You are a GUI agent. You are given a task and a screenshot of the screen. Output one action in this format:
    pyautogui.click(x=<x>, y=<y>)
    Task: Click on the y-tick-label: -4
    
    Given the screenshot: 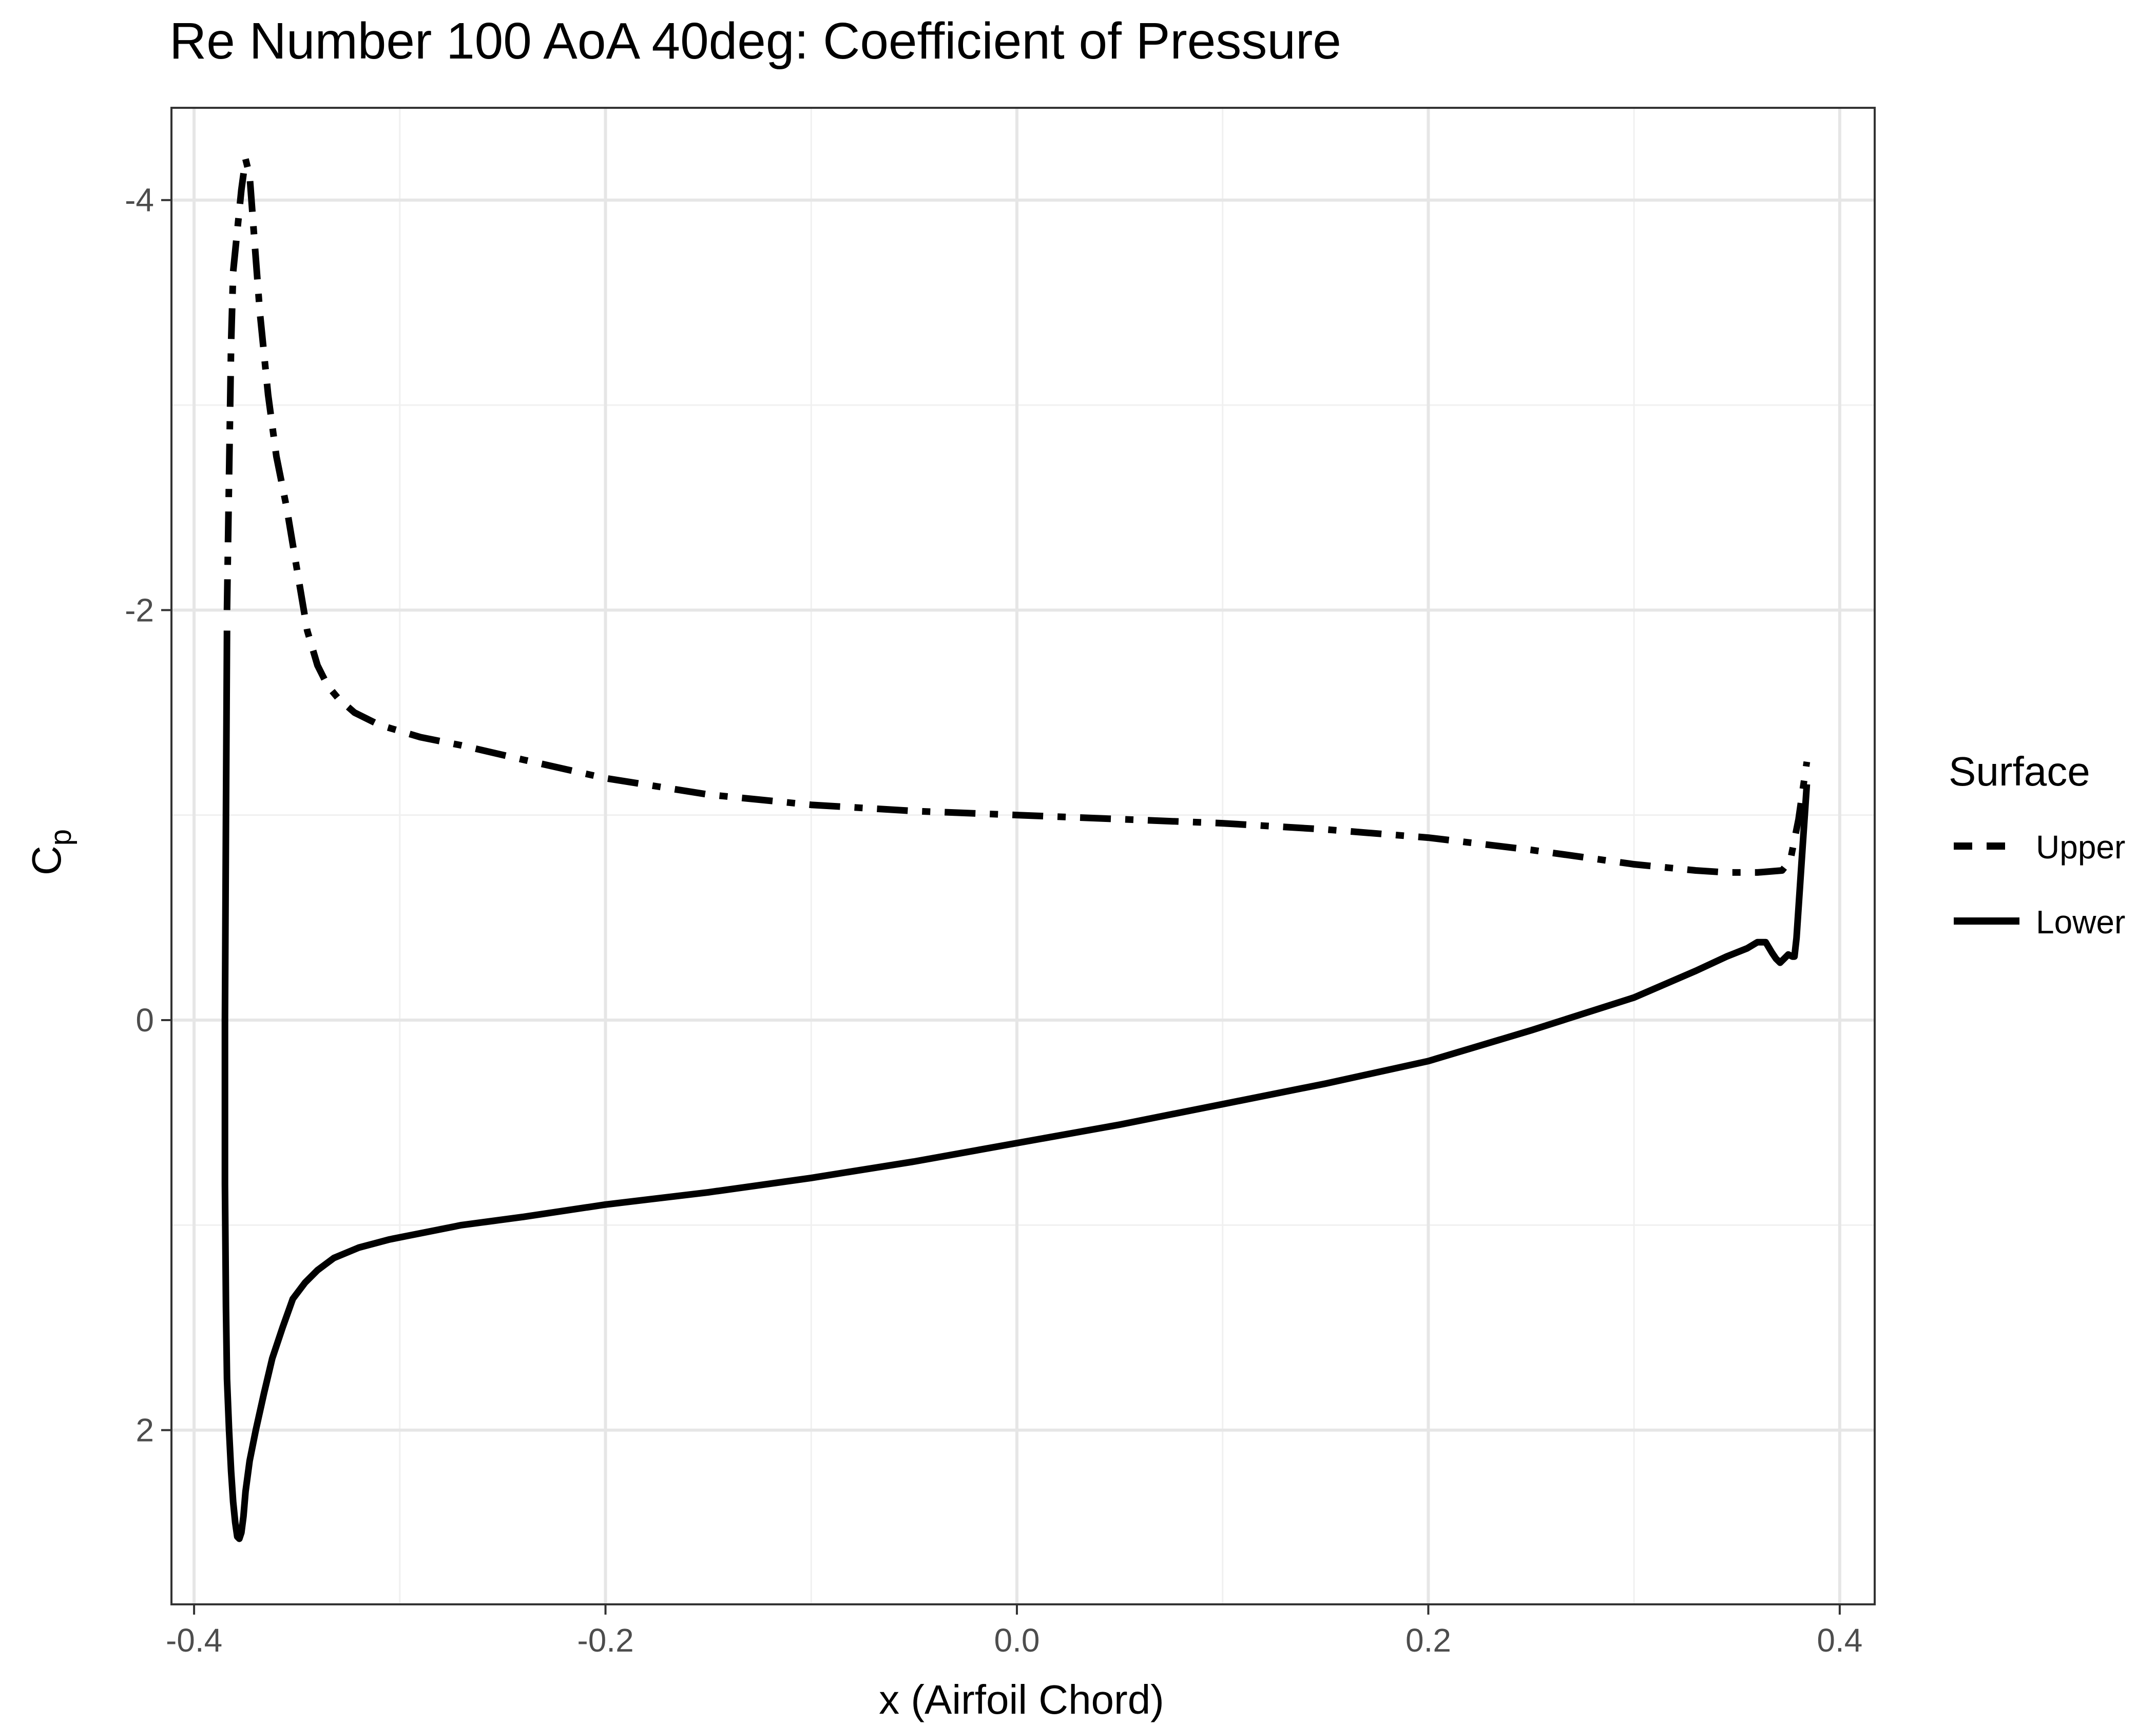 What is the action you would take?
    pyautogui.click(x=139, y=200)
    